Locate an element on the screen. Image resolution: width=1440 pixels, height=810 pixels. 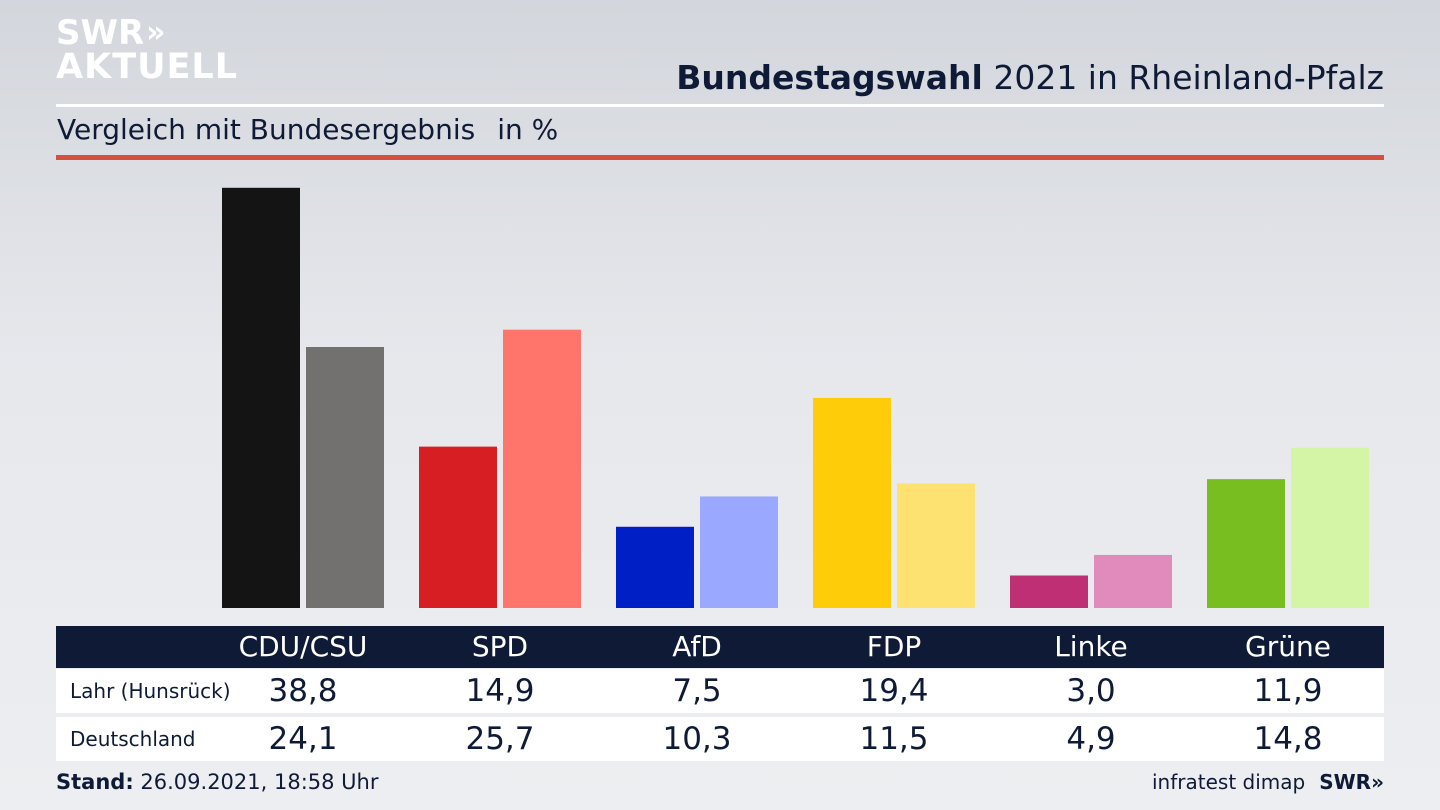
value-cell: 11,5 is located at coordinates (894, 739).